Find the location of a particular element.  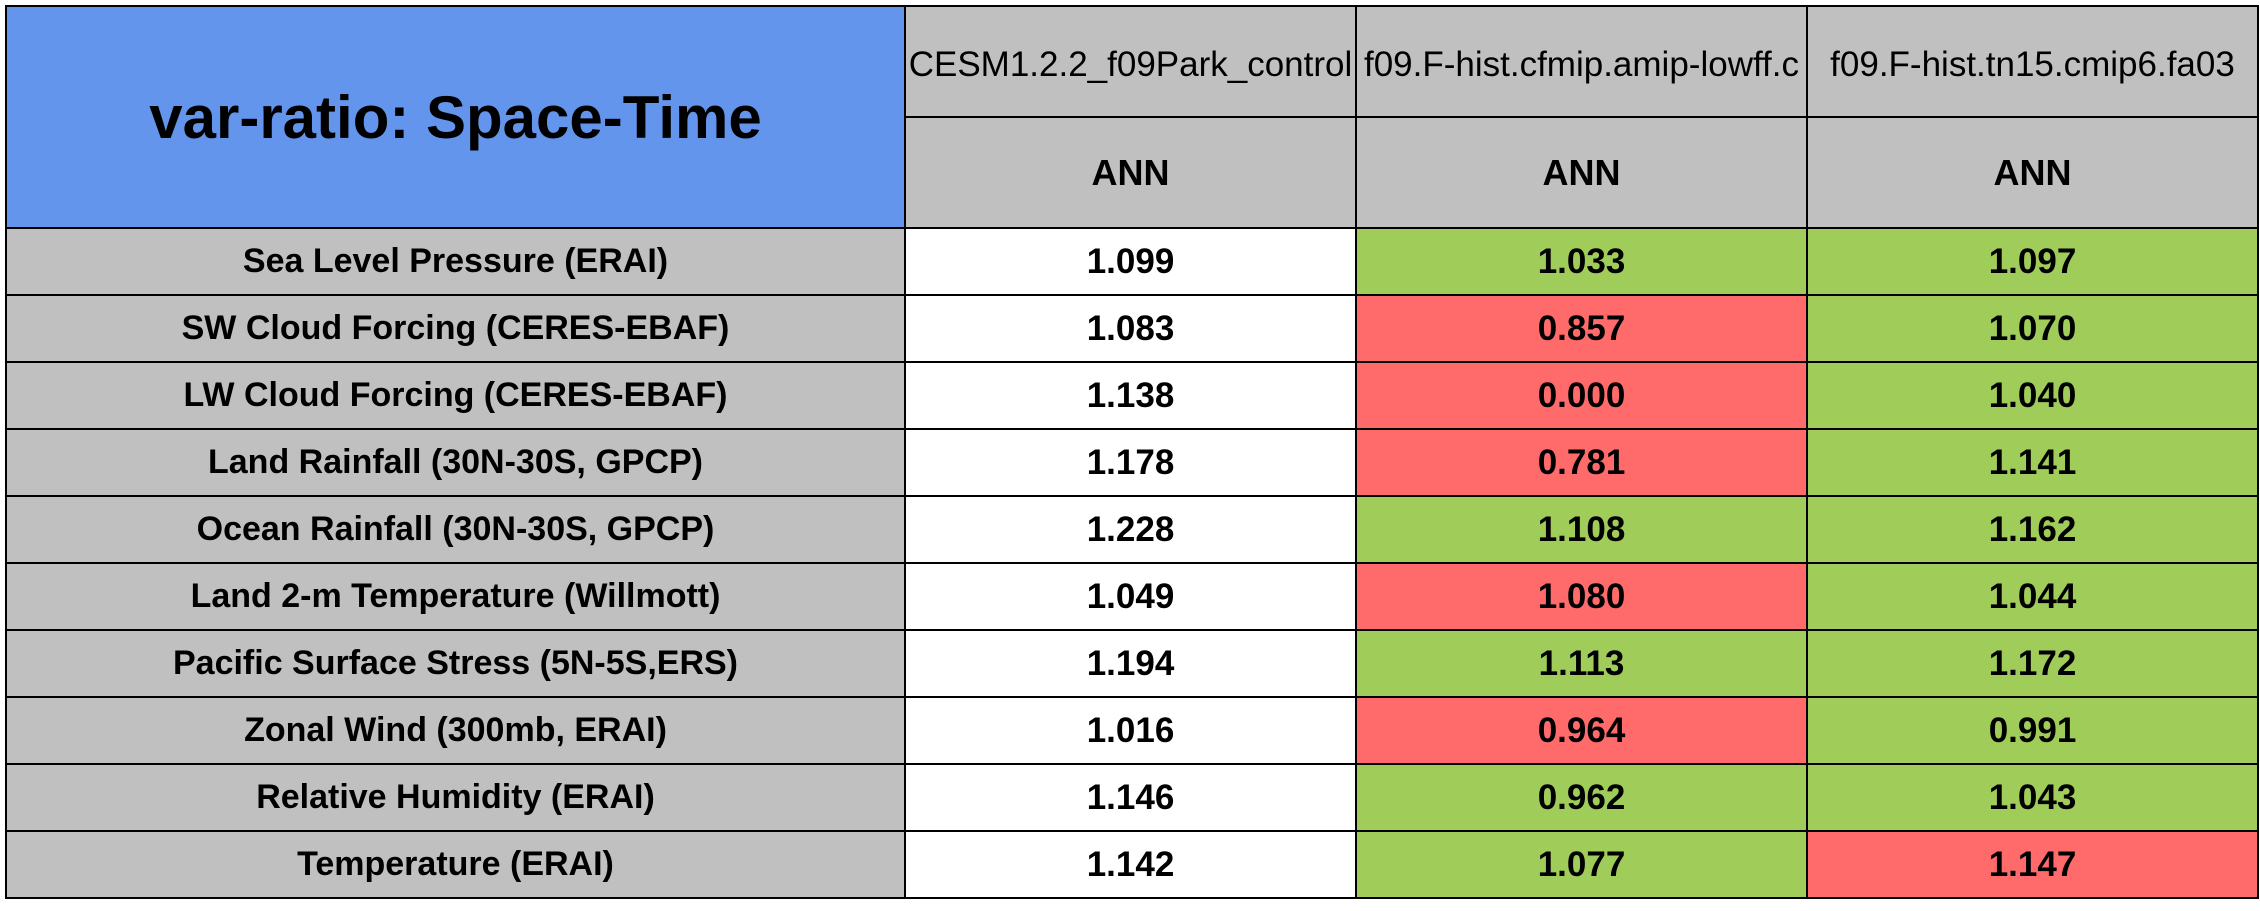

row-label: Relative Humidity (ERAI) is located at coordinates (455, 797).